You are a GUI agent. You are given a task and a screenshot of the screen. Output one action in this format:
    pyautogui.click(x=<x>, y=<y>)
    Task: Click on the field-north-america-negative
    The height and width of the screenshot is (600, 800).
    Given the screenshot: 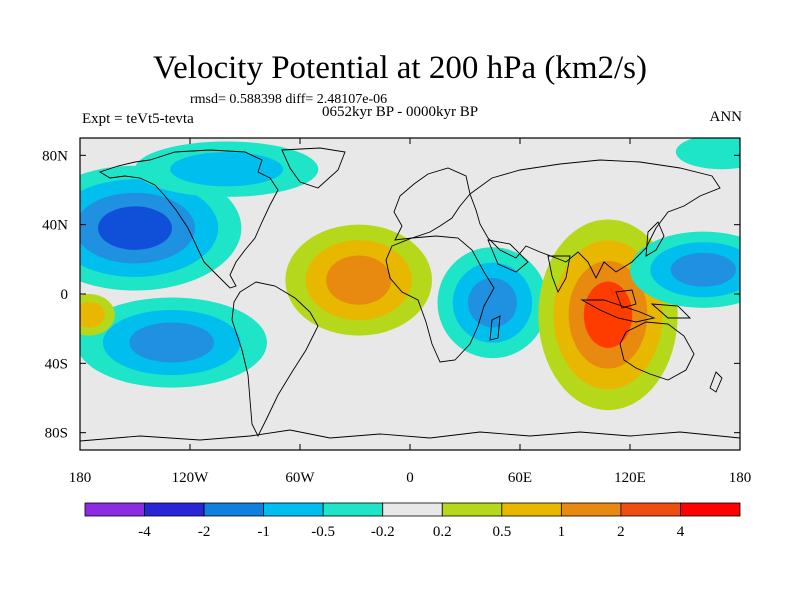 What is the action you would take?
    pyautogui.click(x=227, y=169)
    